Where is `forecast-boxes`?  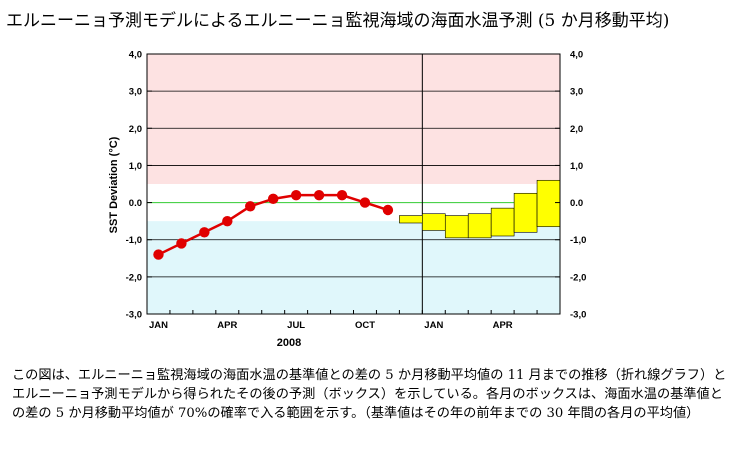
forecast-boxes is located at coordinates (480, 209).